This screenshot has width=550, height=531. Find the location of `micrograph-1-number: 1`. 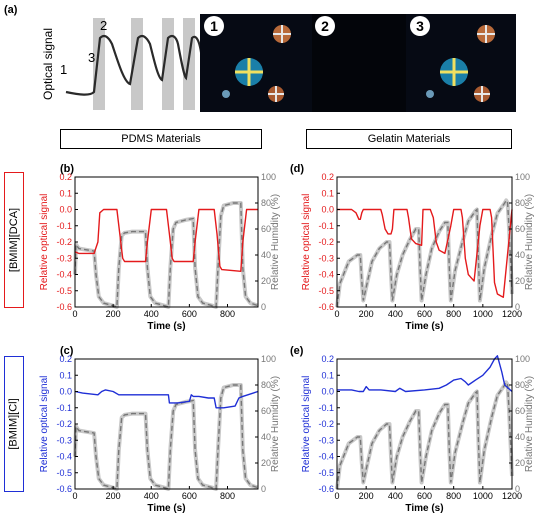

micrograph-1-number: 1 is located at coordinates (214, 26).